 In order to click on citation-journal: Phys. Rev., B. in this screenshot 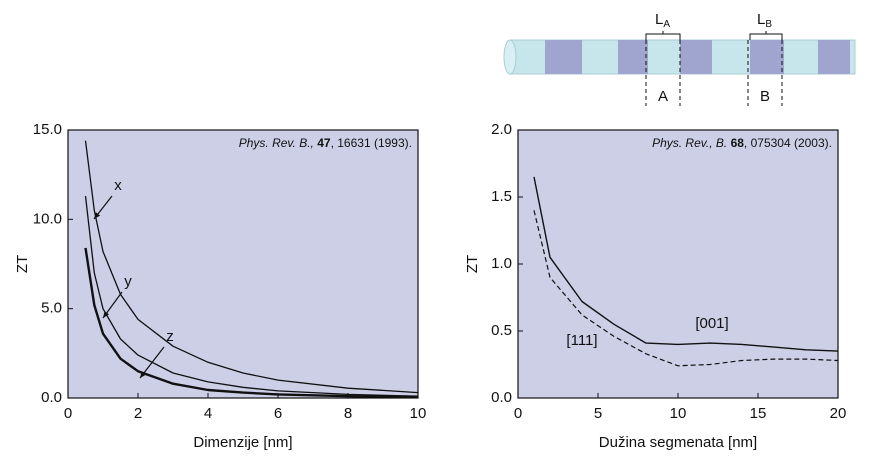, I will do `click(689, 143)`.